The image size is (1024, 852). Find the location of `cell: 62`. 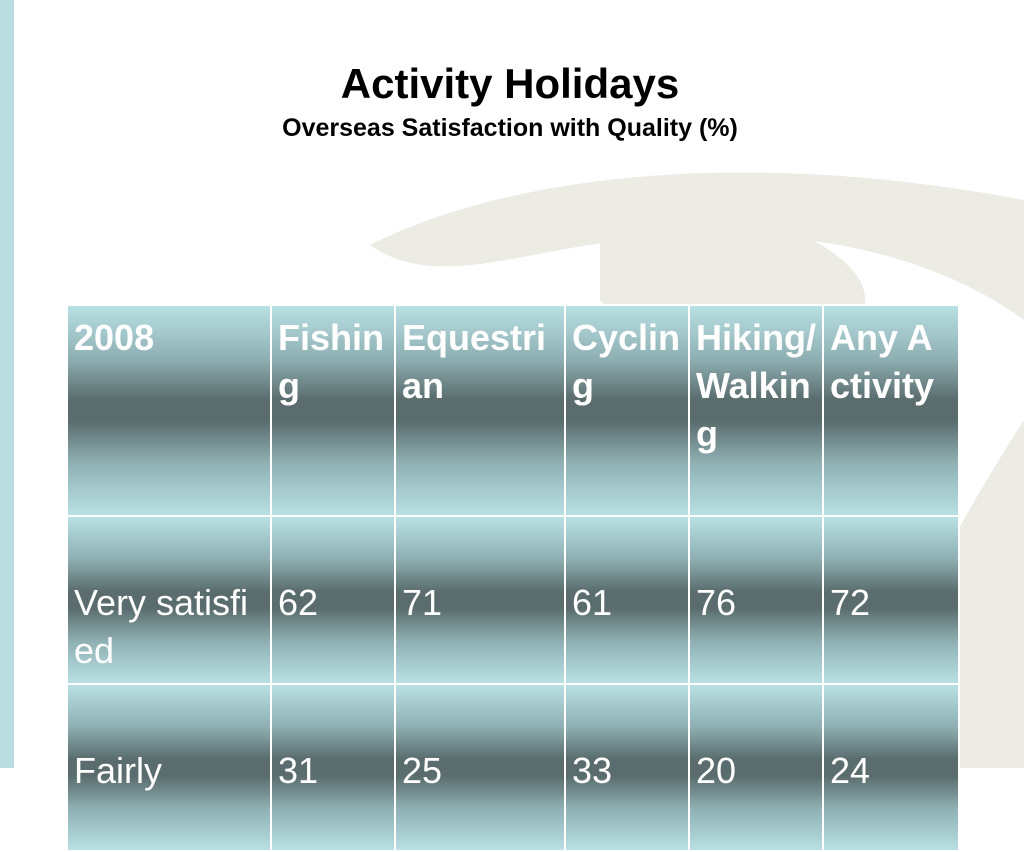

cell: 62 is located at coordinates (333, 600).